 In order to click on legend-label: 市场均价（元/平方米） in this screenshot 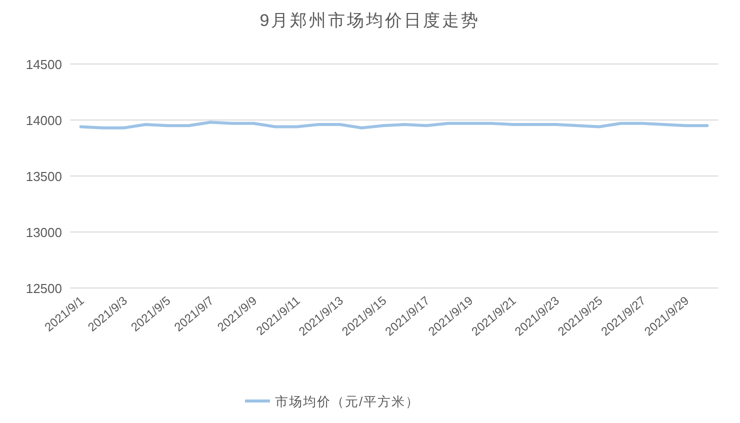, I will do `click(347, 401)`.